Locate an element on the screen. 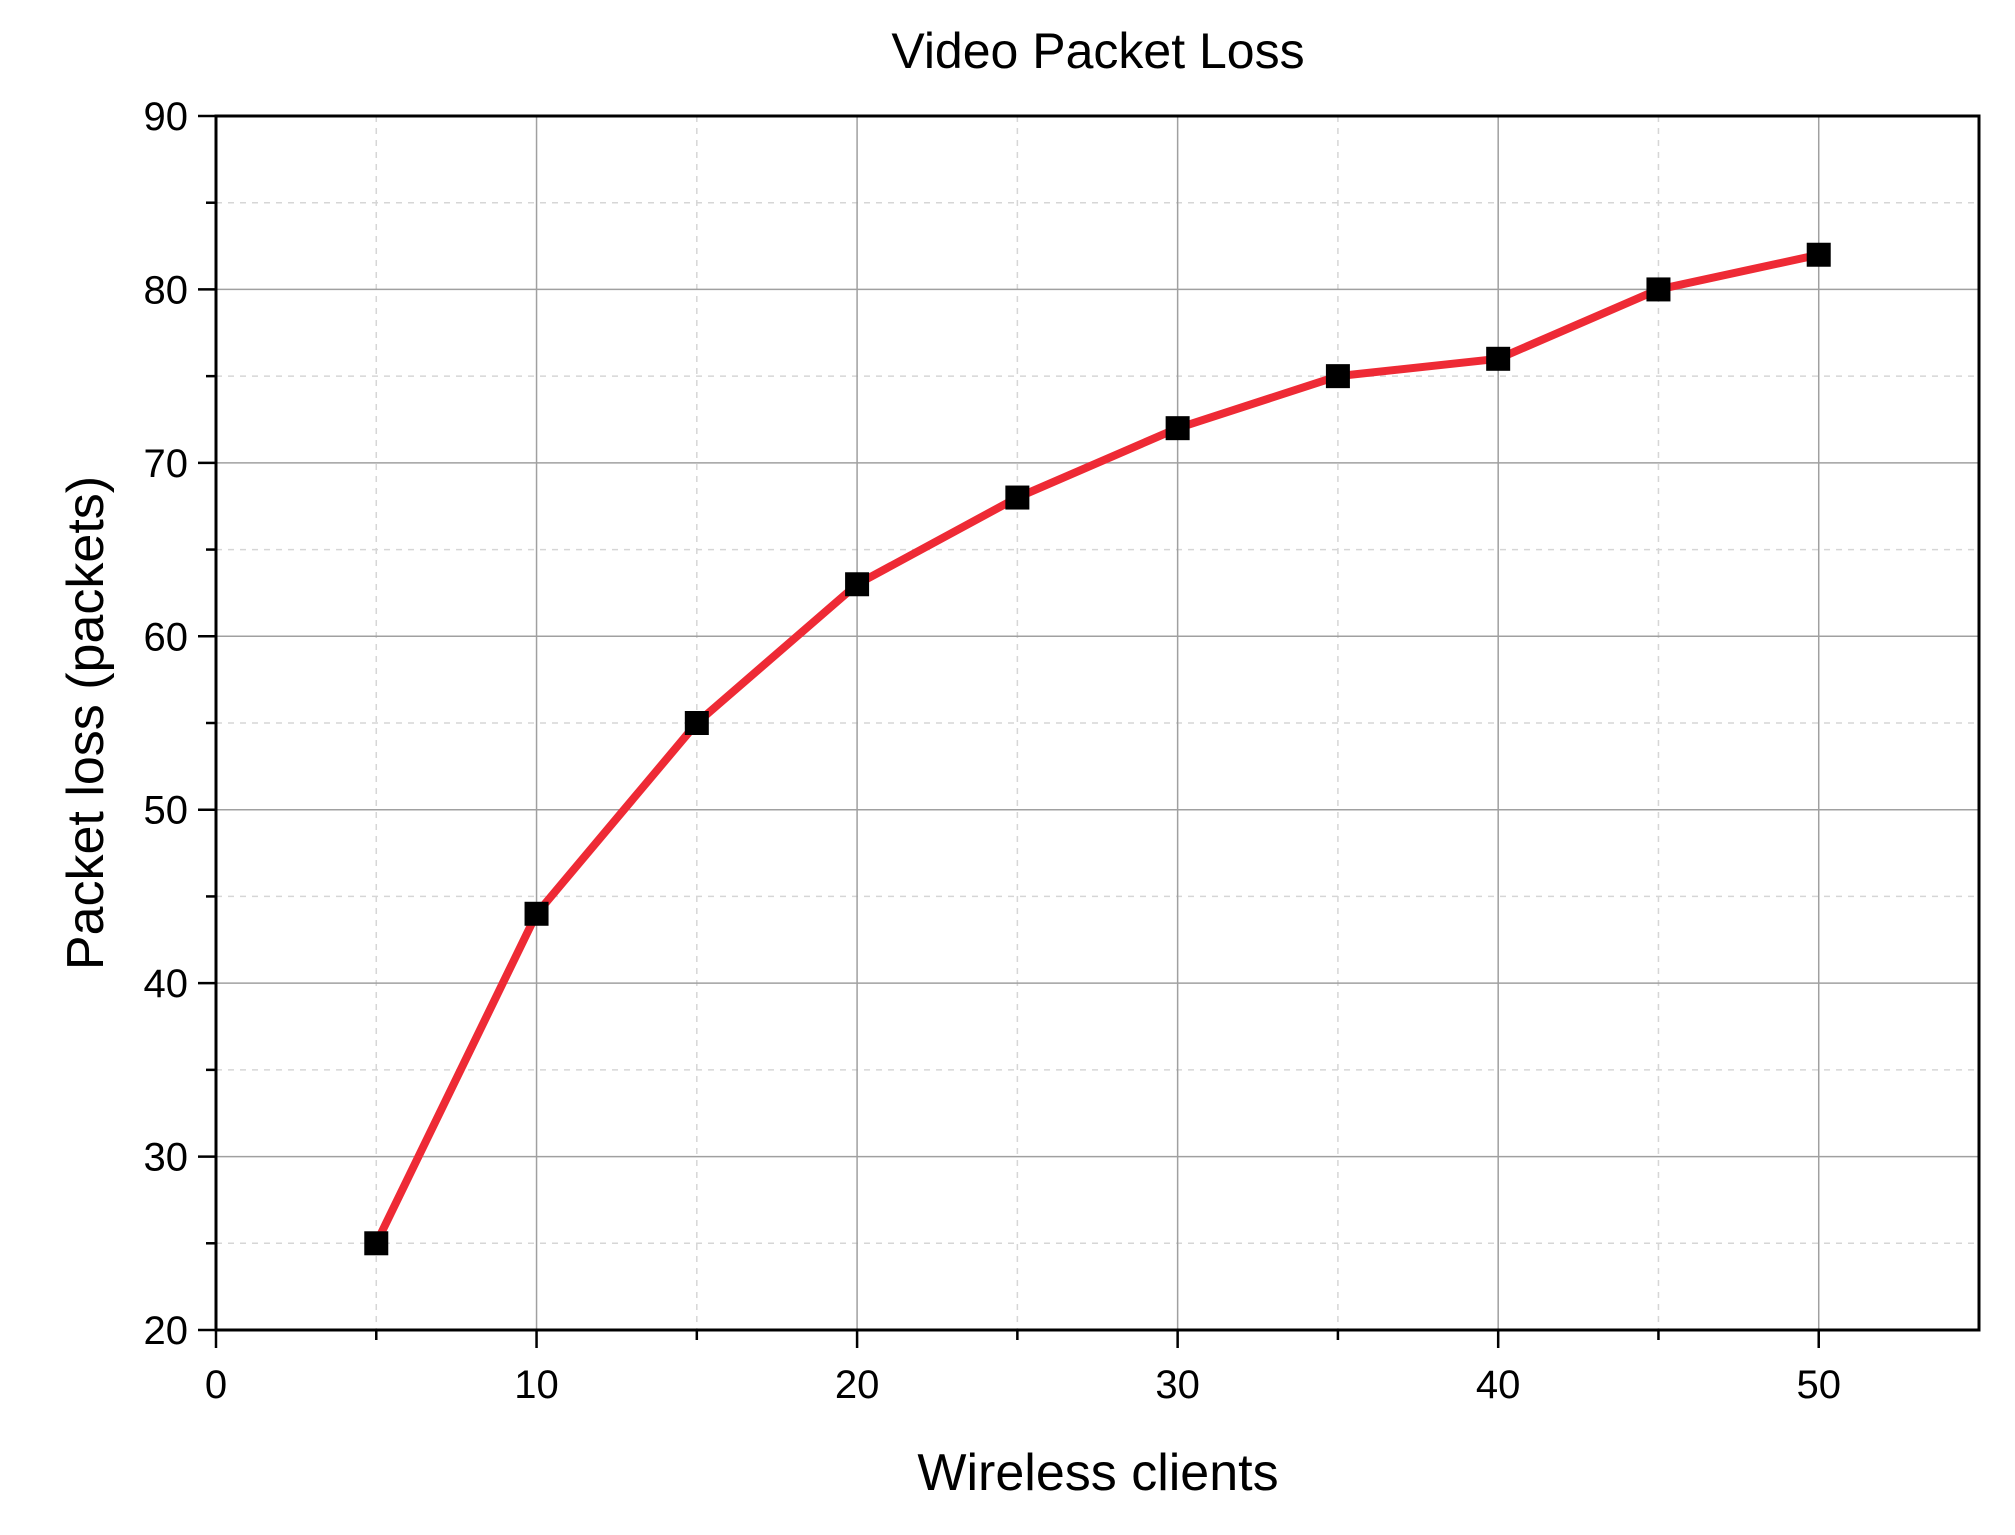 This screenshot has height=1535, width=2015. x-tick-label: 30 is located at coordinates (1177, 1385).